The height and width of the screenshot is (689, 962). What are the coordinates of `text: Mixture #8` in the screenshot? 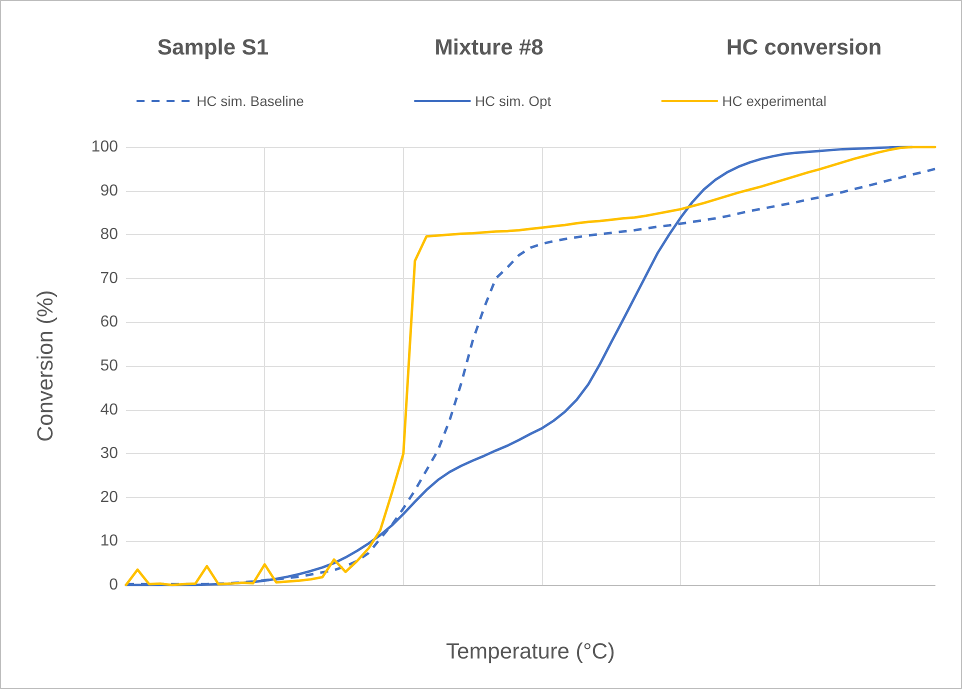 It's located at (489, 47).